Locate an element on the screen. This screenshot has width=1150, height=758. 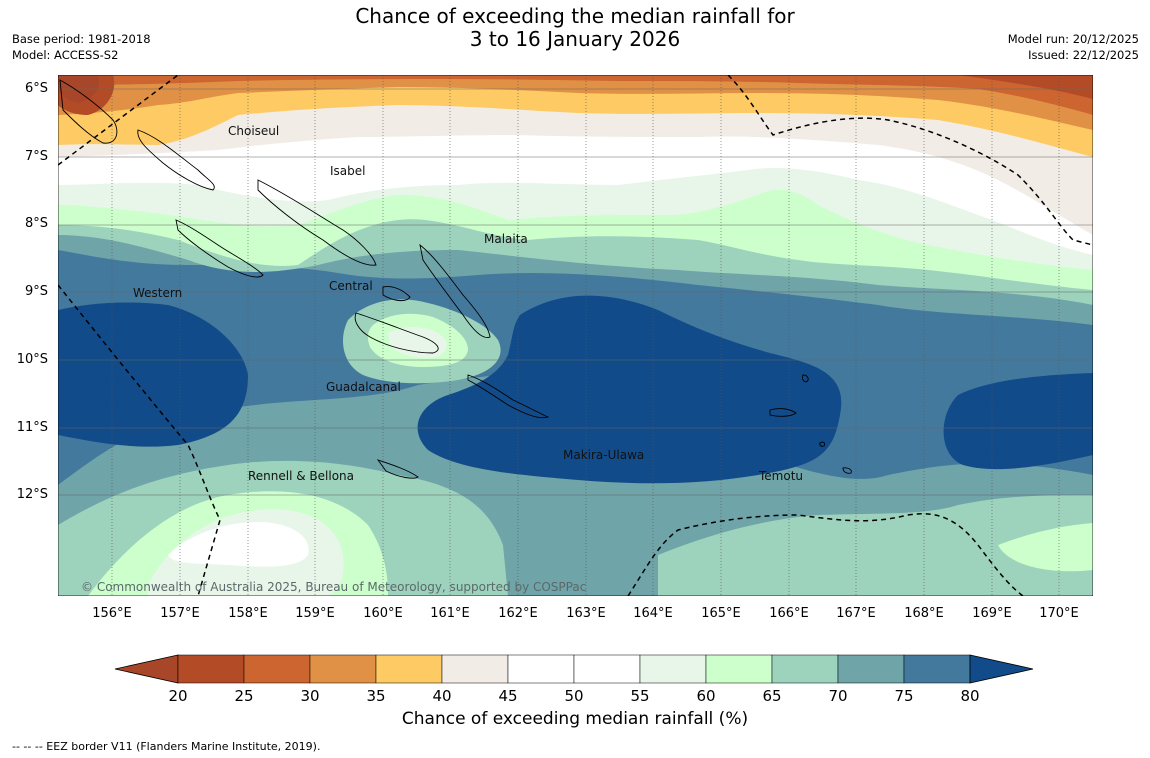
colorbar-tick-45: 45 is located at coordinates (508, 696).